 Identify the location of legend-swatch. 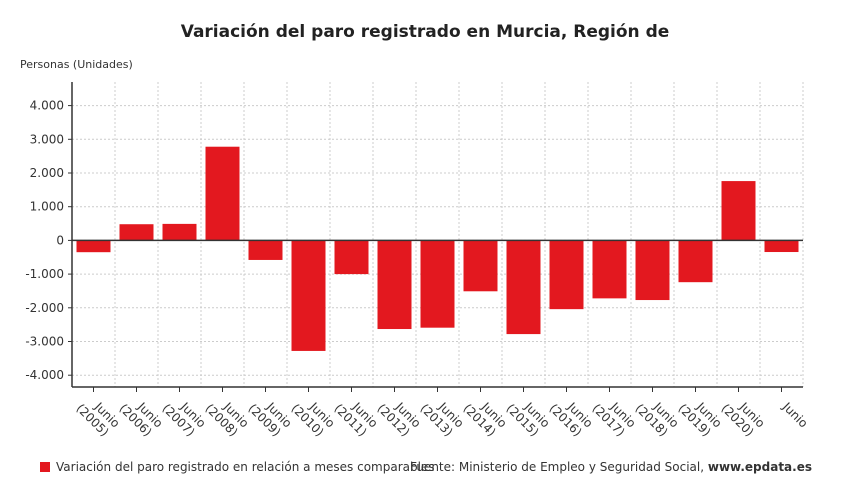
(45, 467).